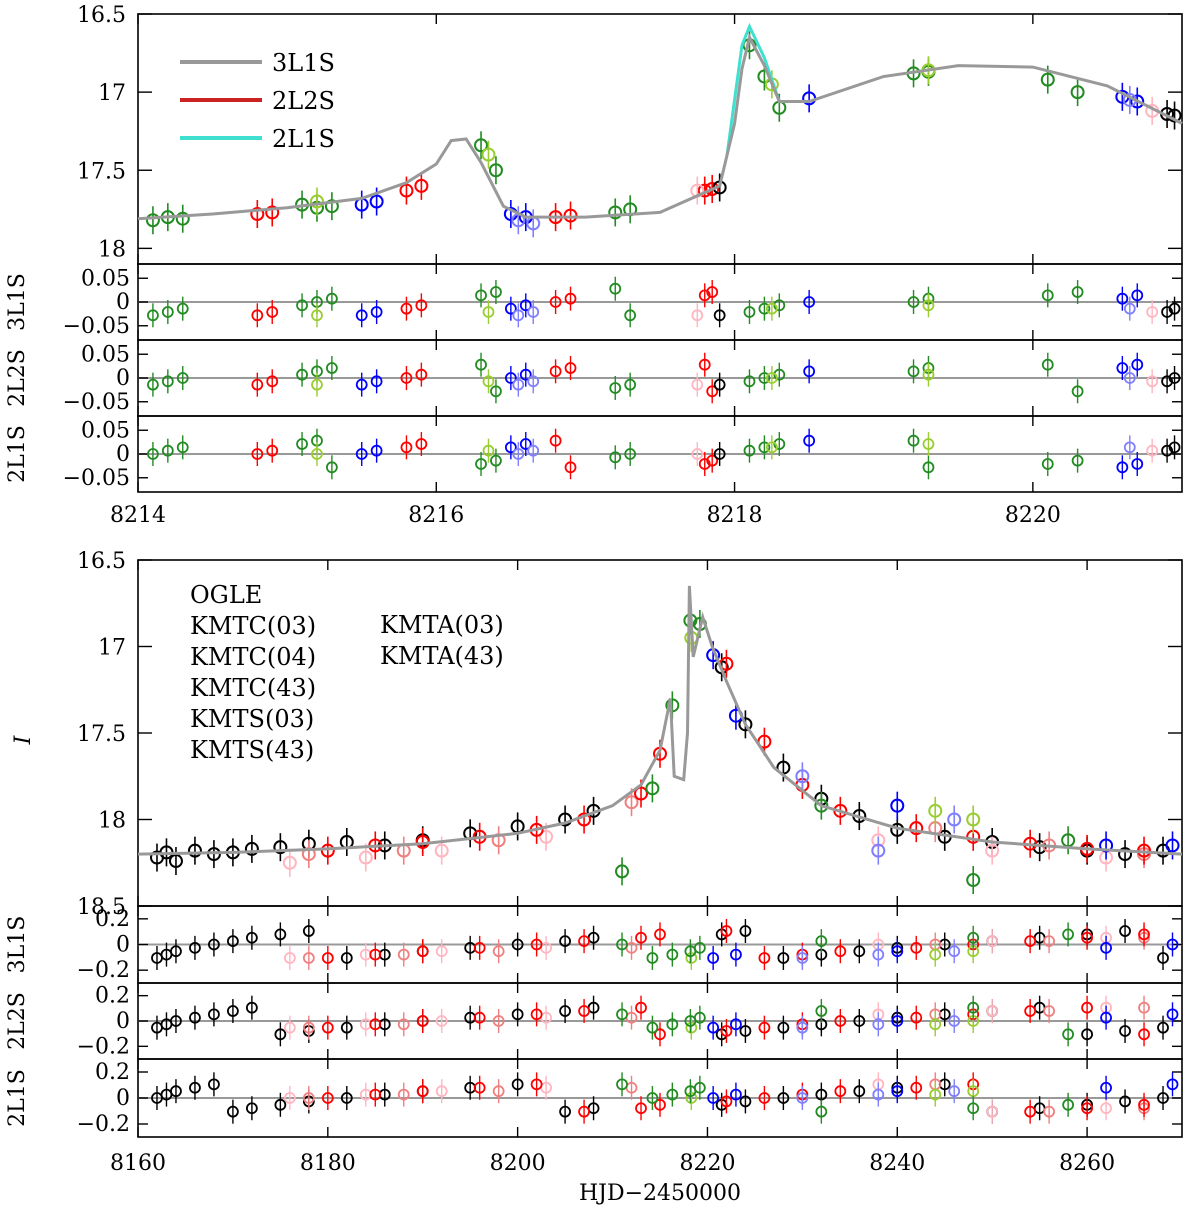 The image size is (1183, 1207). I want to click on zoom-model-legend: 3L1S 2L2S 2L1S, so click(257, 101).